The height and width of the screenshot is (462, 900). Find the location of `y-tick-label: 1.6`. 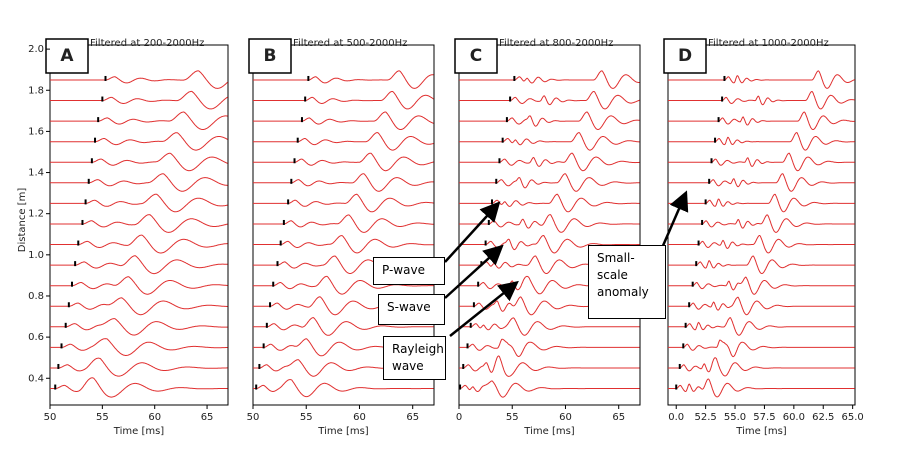

y-tick-label: 1.6 is located at coordinates (36, 131).